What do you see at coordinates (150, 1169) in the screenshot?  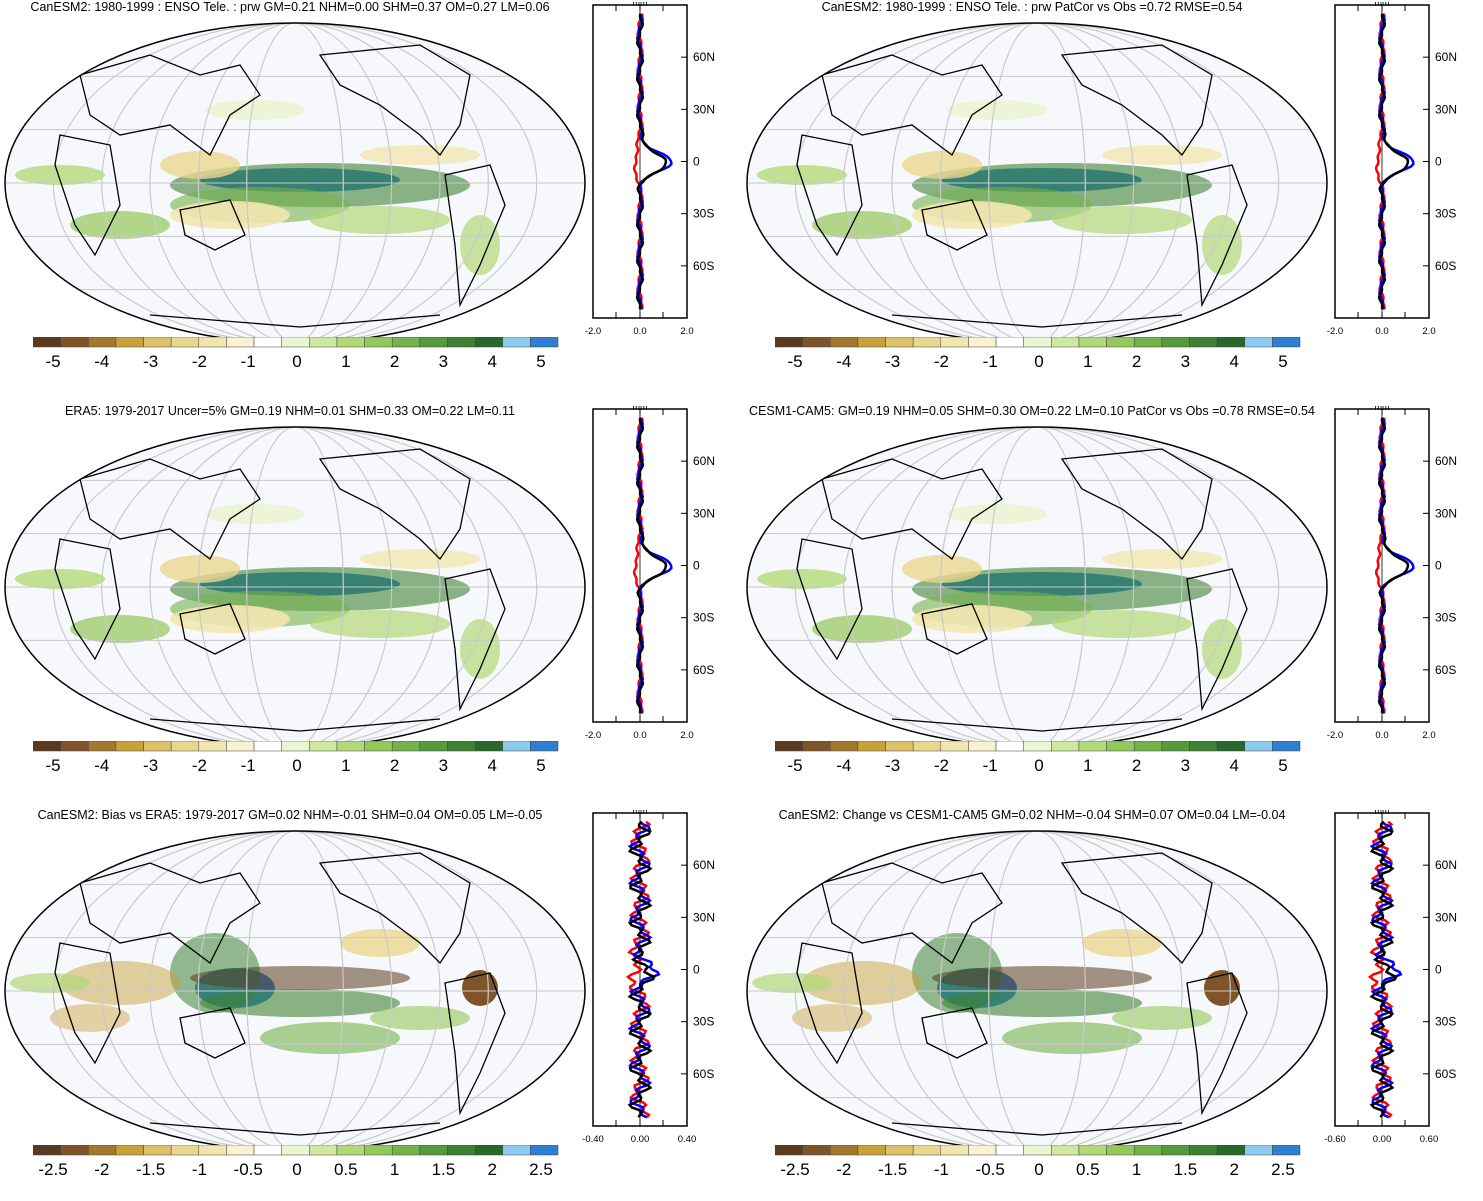 I see `colorbar-label: -1.5` at bounding box center [150, 1169].